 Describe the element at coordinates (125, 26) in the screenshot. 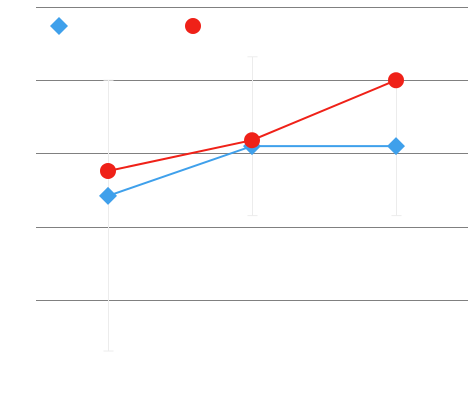

I see `legend` at that location.